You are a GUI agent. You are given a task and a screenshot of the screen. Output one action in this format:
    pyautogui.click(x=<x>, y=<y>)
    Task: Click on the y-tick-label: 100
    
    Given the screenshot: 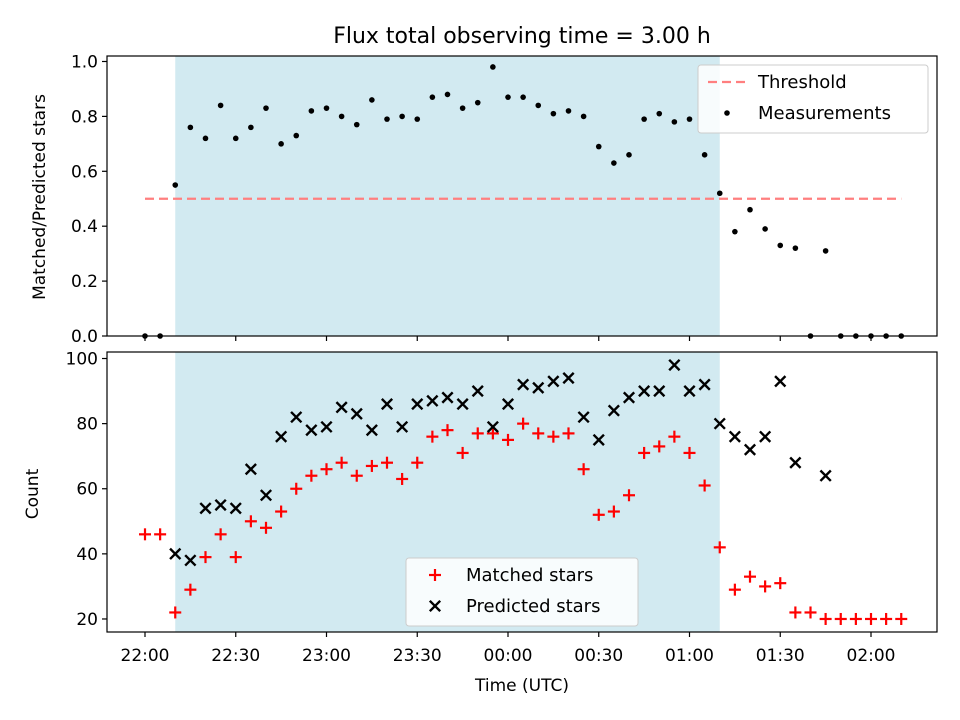 What is the action you would take?
    pyautogui.click(x=82, y=360)
    